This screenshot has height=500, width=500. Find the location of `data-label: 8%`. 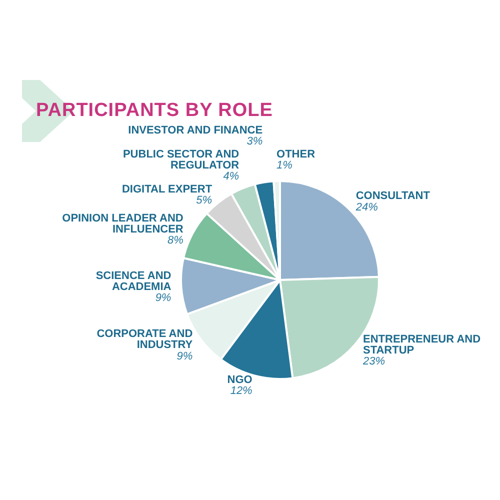

data-label: 8% is located at coordinates (175, 240).